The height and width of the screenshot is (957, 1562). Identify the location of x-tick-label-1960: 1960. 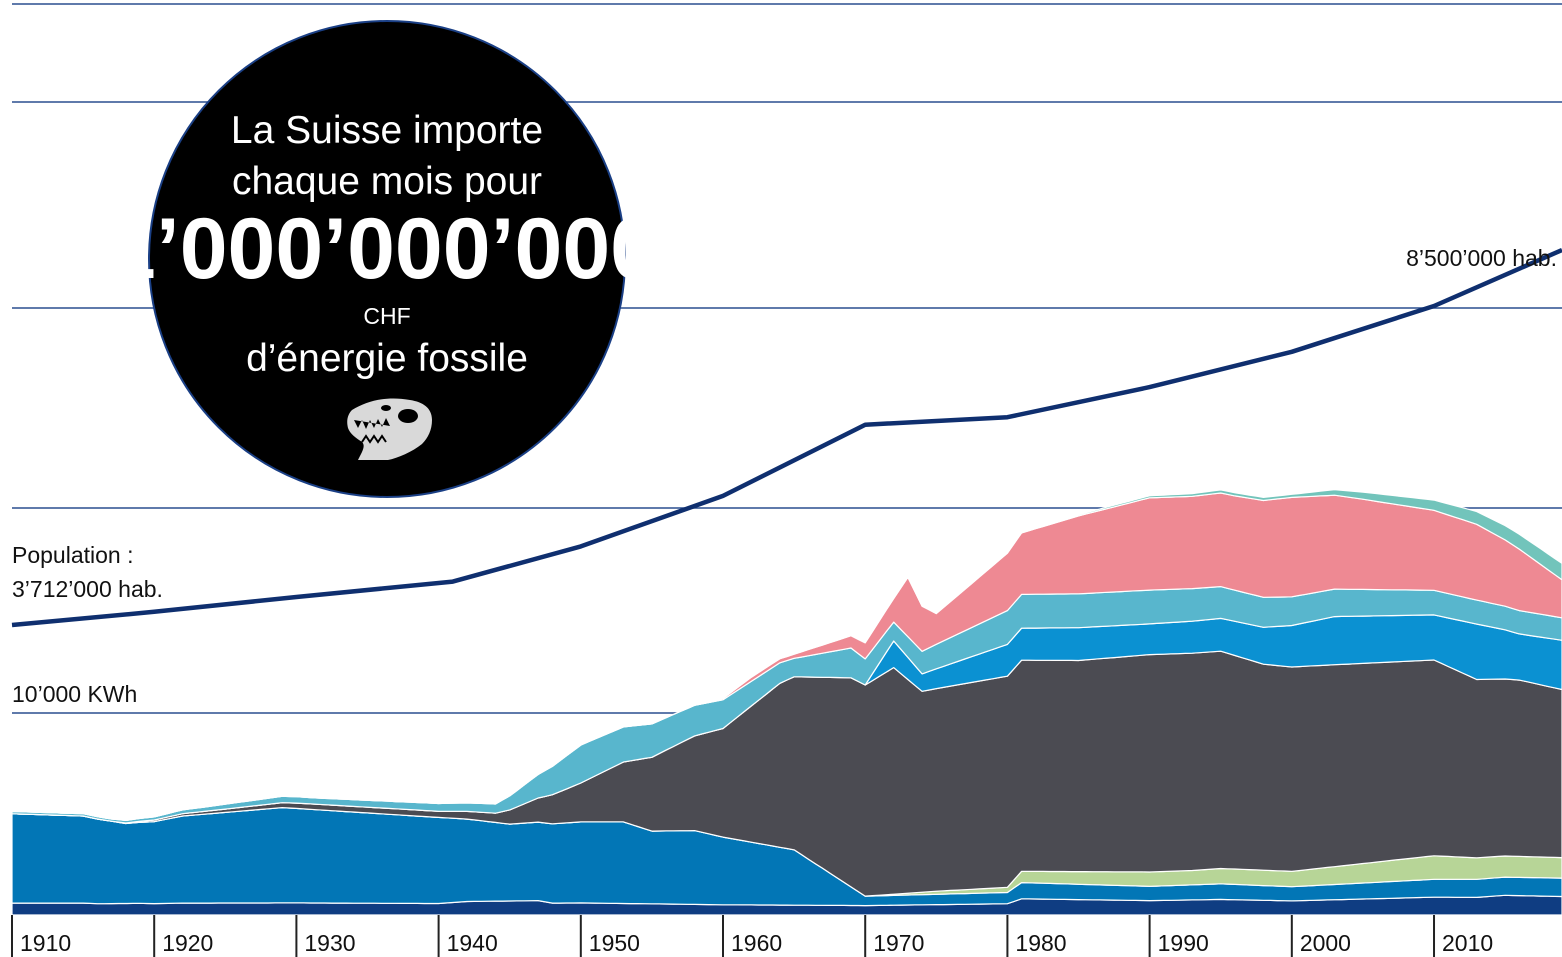
(756, 943).